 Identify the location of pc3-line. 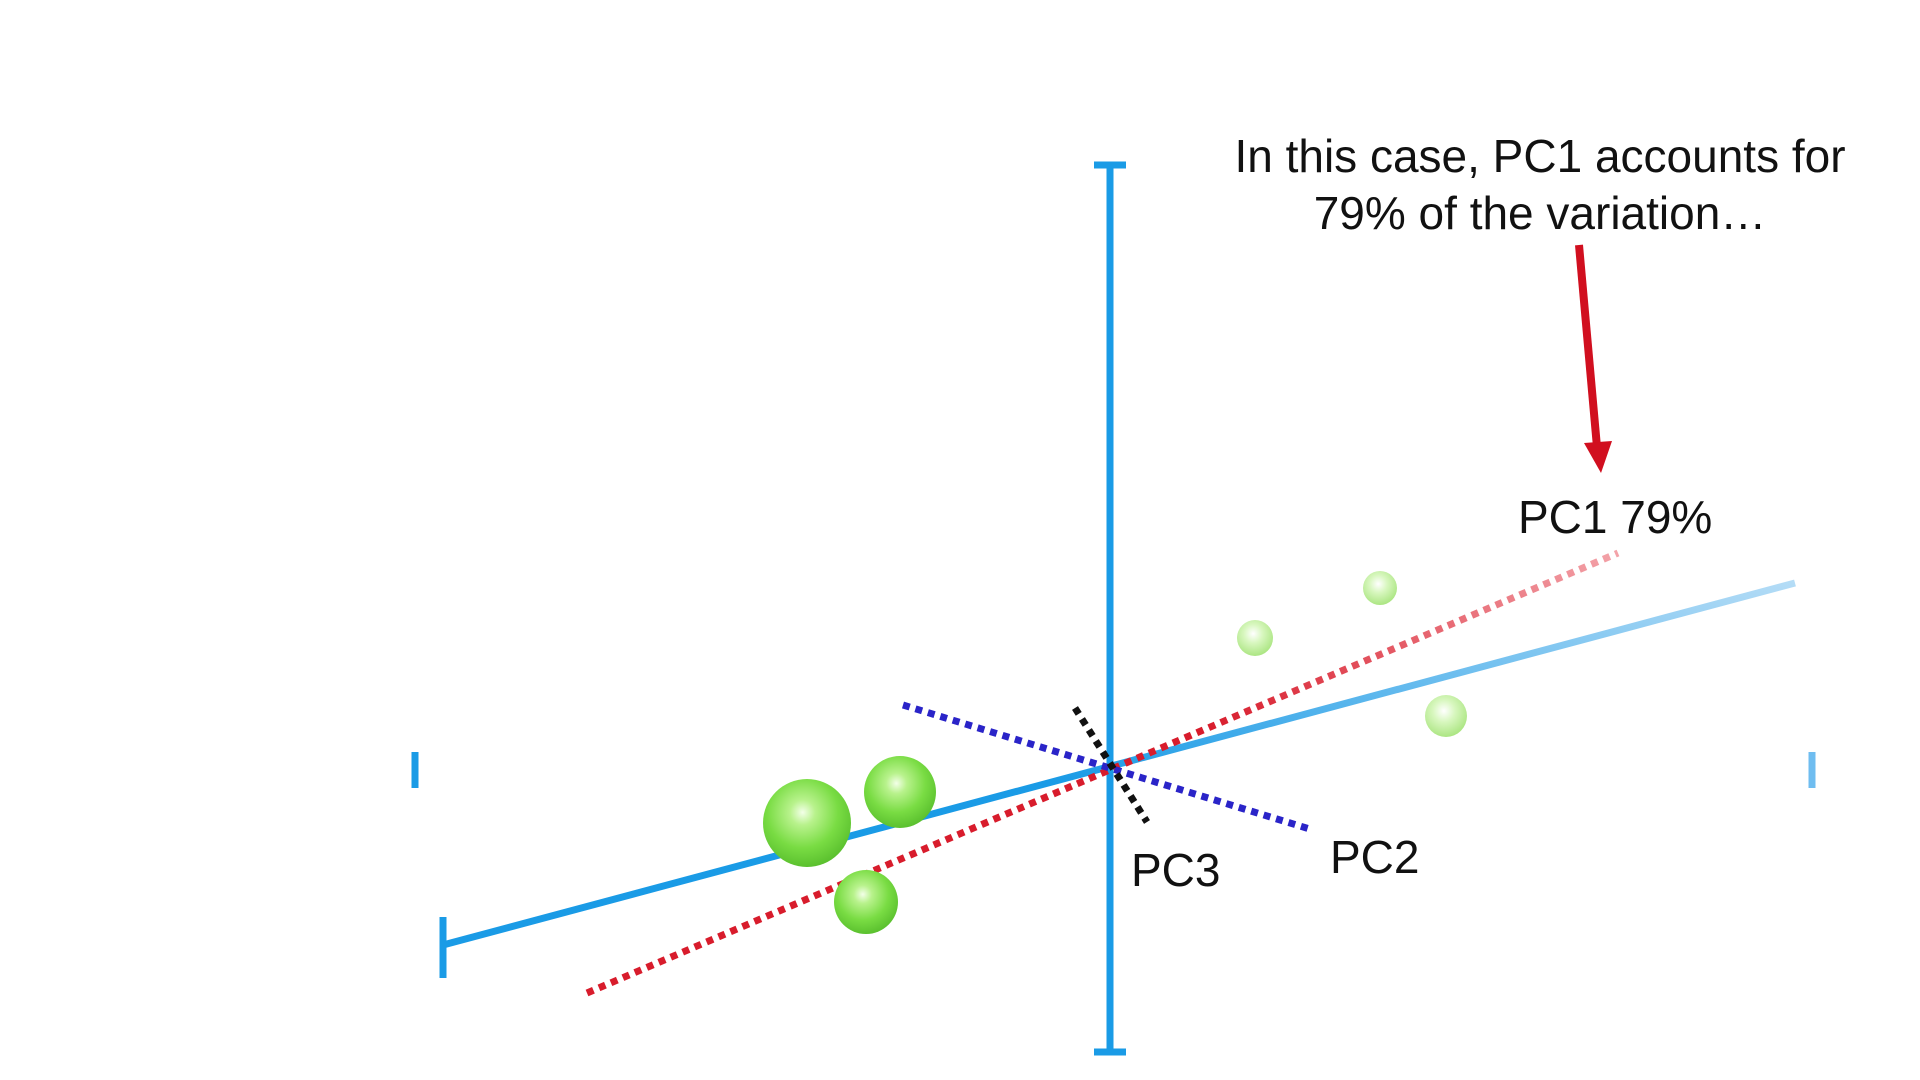
(1111, 765).